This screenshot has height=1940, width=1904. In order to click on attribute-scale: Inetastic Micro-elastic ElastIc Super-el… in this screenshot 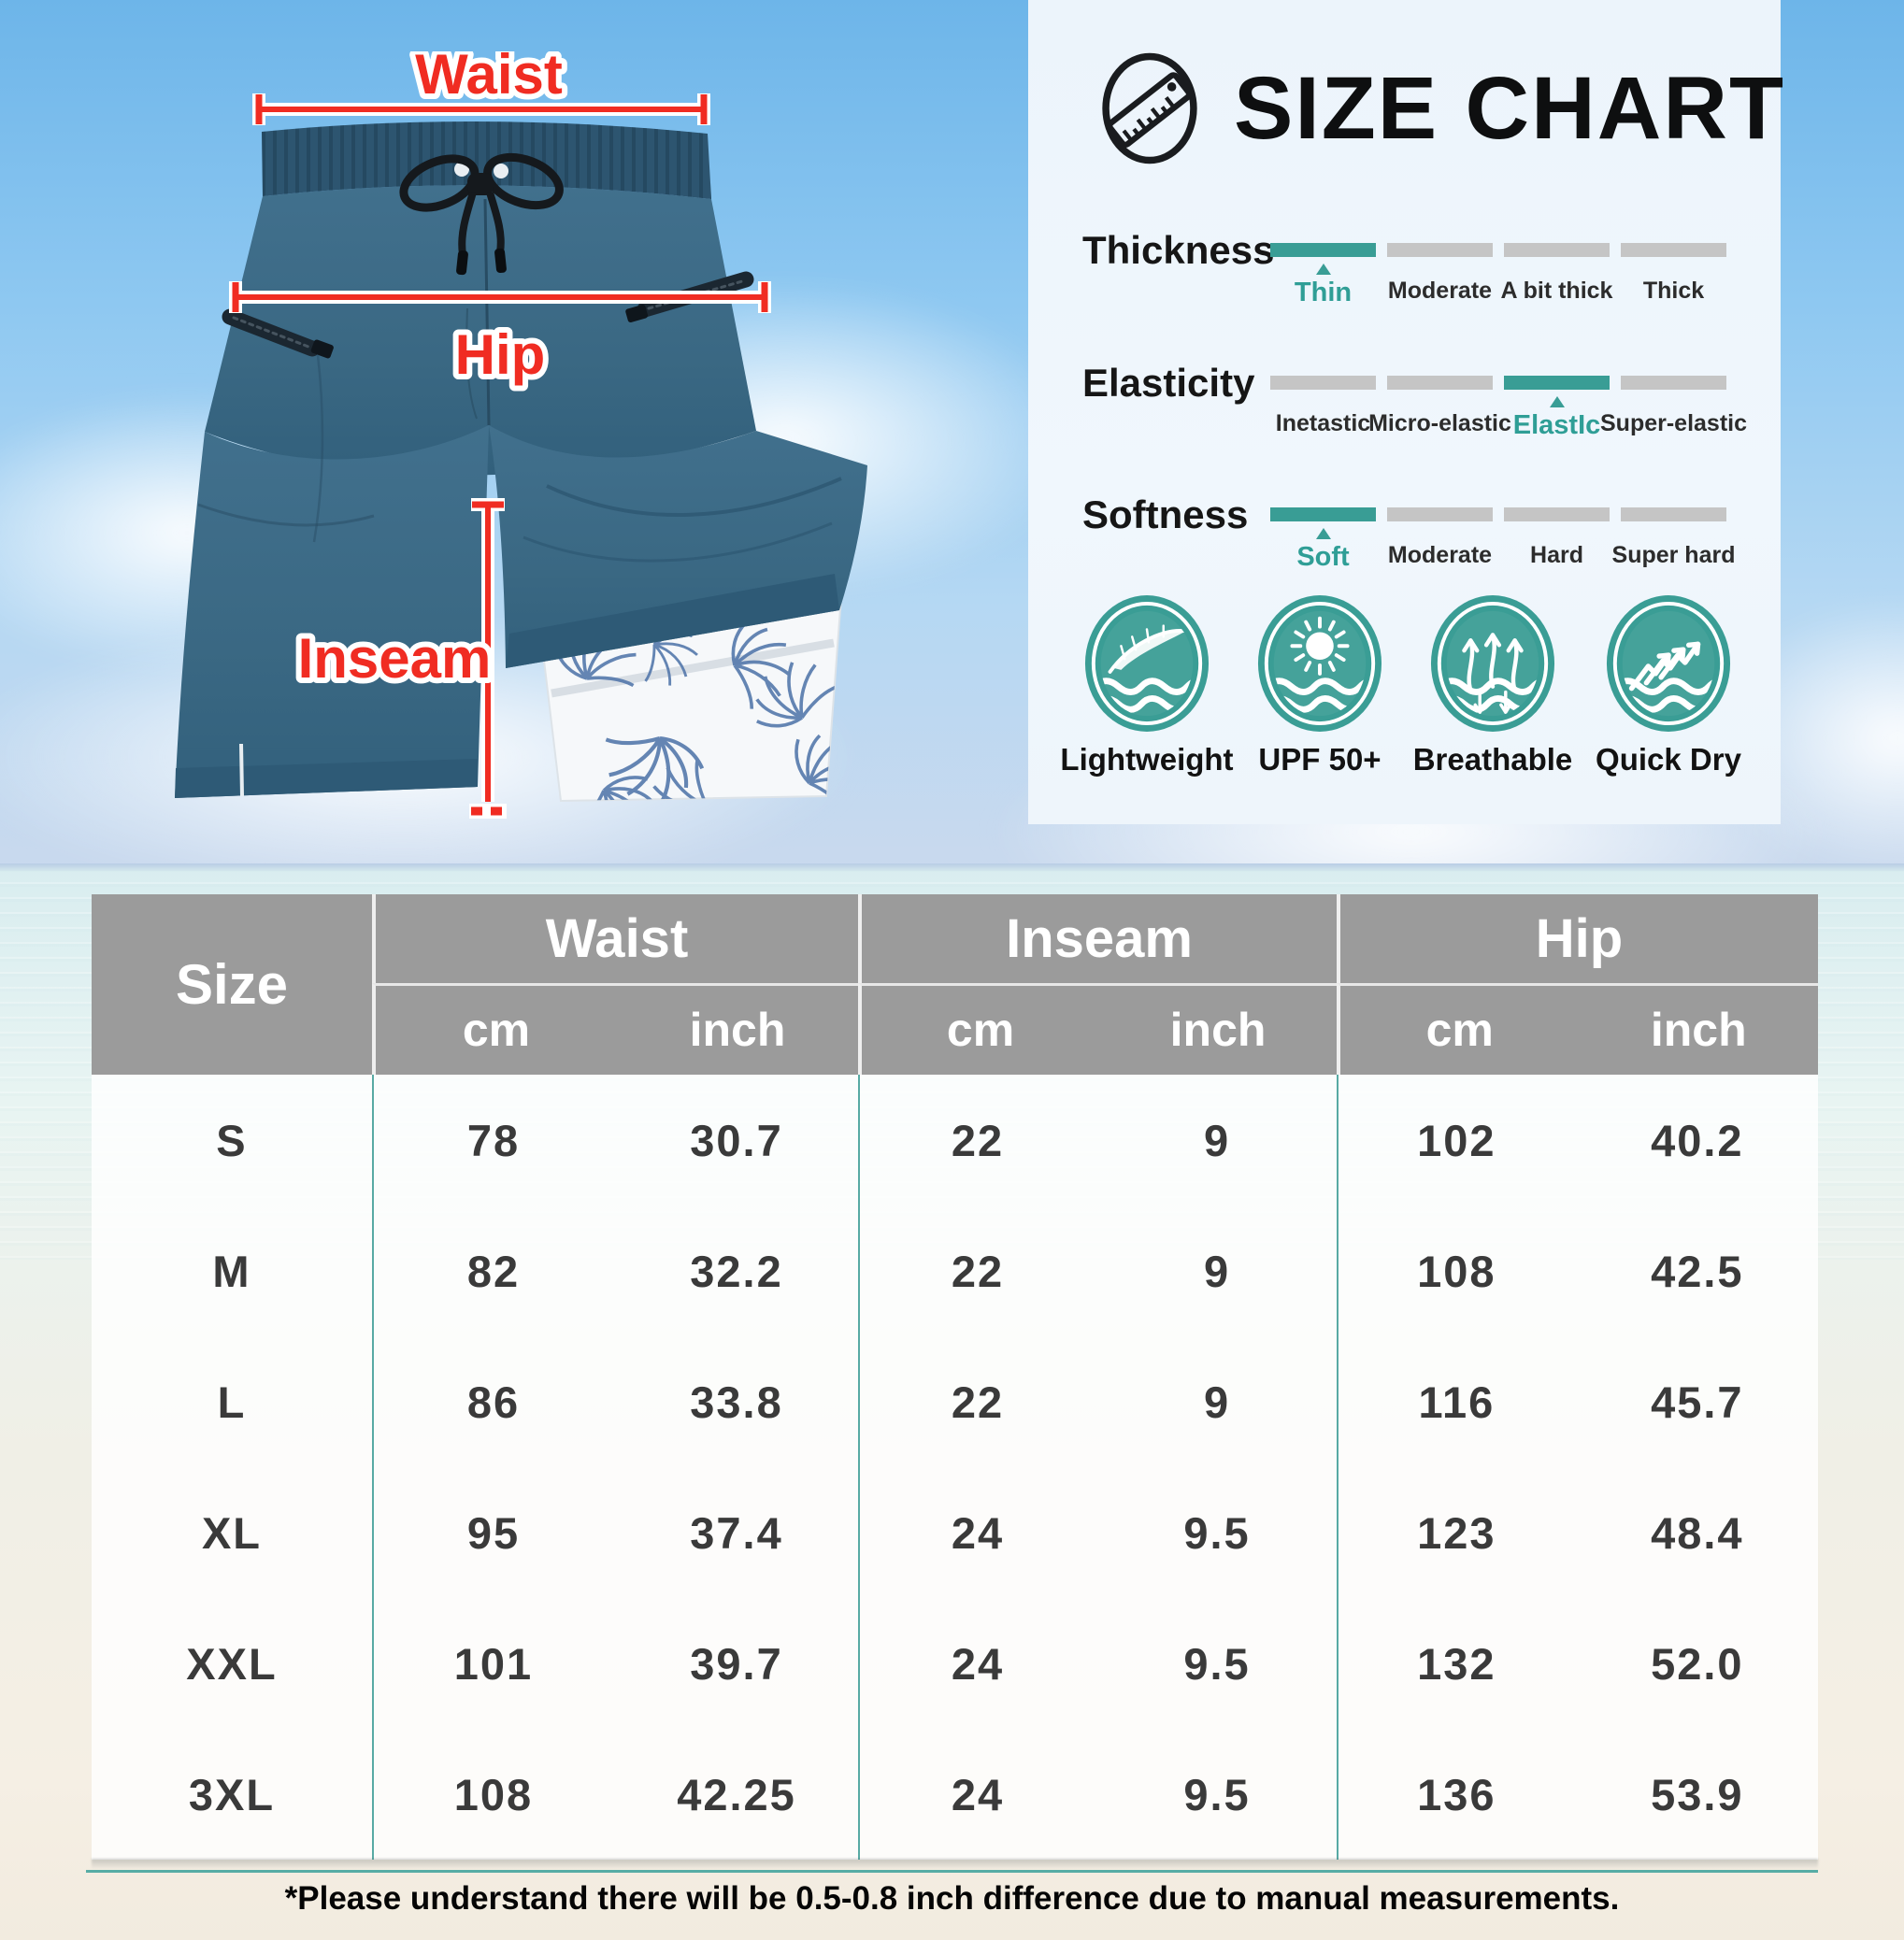, I will do `click(1508, 408)`.